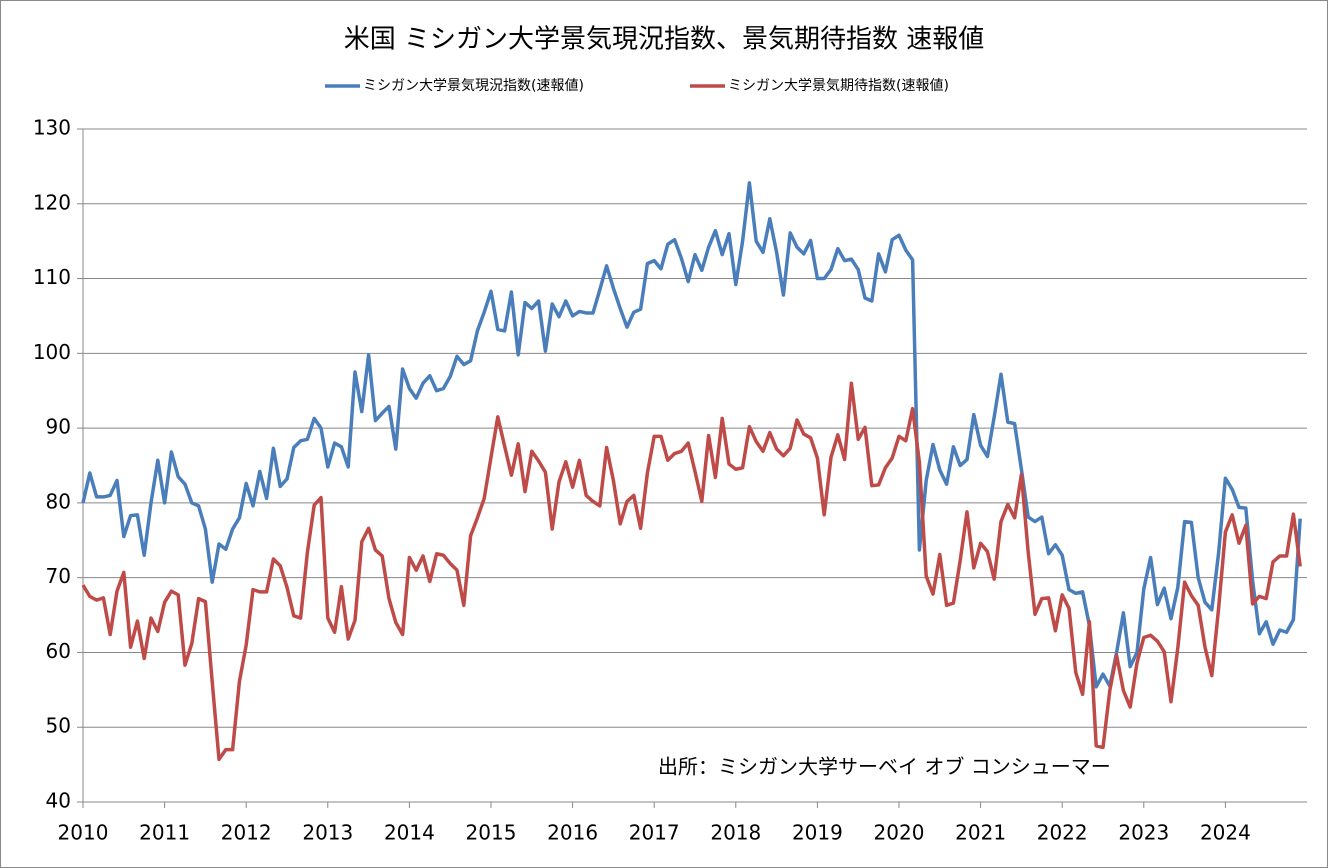 Image resolution: width=1328 pixels, height=868 pixels. Describe the element at coordinates (473, 86) in the screenshot. I see `legend-label: ミシガン大学景気現況指数(速報値)` at that location.